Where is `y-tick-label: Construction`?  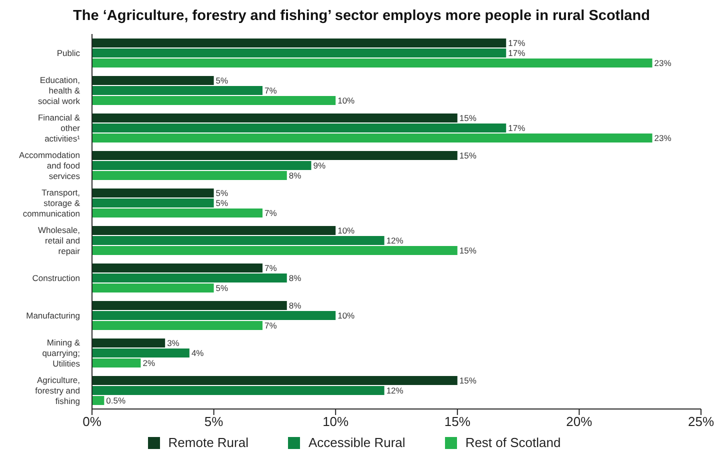
y-tick-label: Construction is located at coordinates (56, 277).